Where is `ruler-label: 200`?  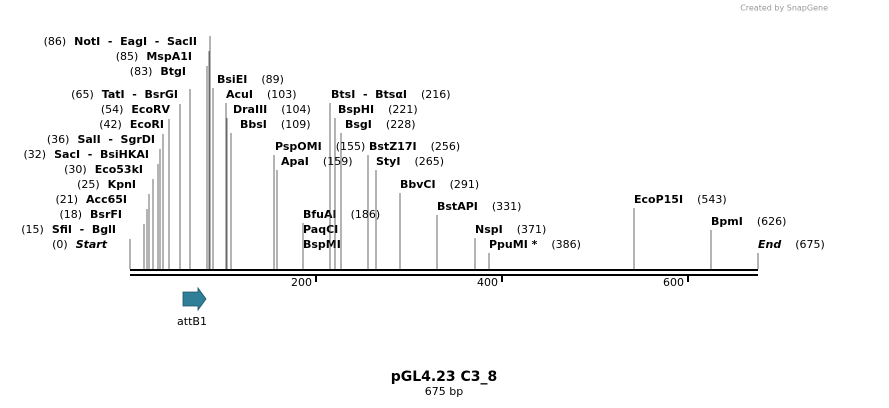
ruler-label: 200 is located at coordinates (301, 282).